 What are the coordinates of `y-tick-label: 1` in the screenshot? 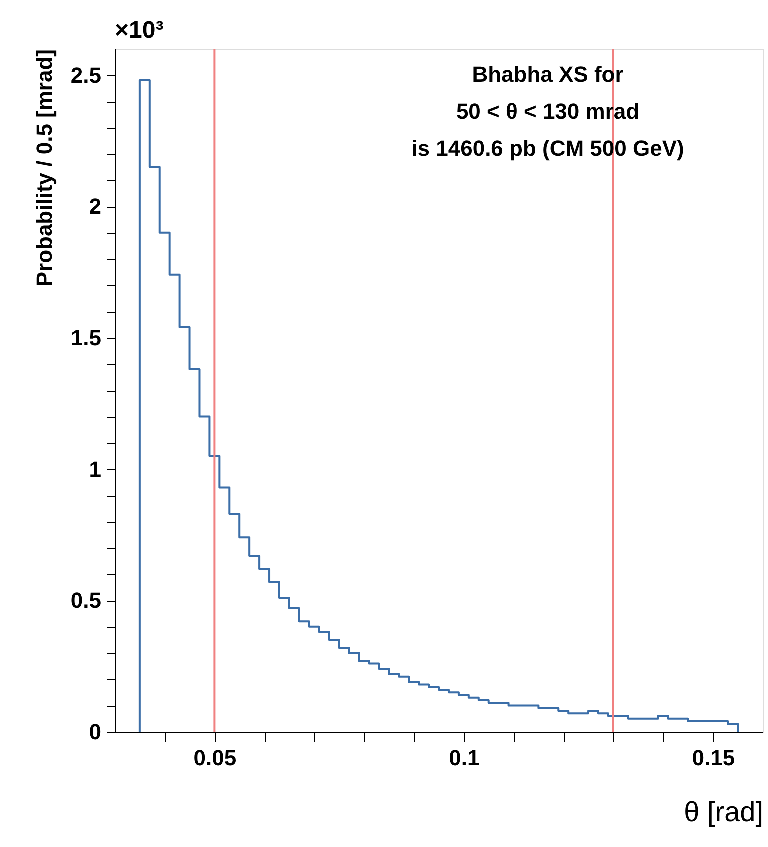 It's located at (95, 469).